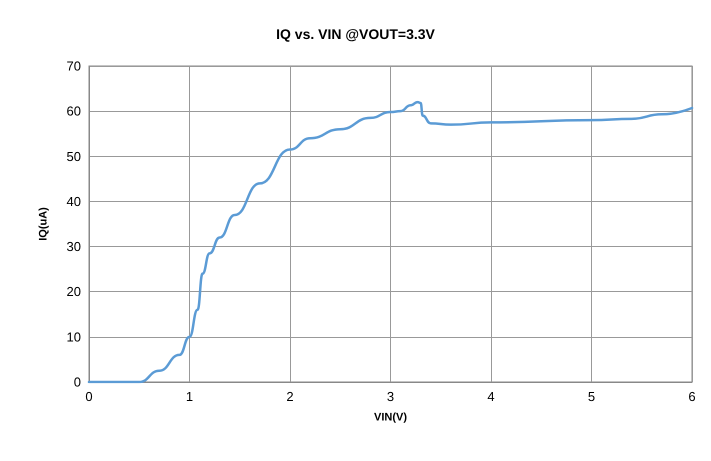  Describe the element at coordinates (73, 66) in the screenshot. I see `y-tick-label: 70` at that location.